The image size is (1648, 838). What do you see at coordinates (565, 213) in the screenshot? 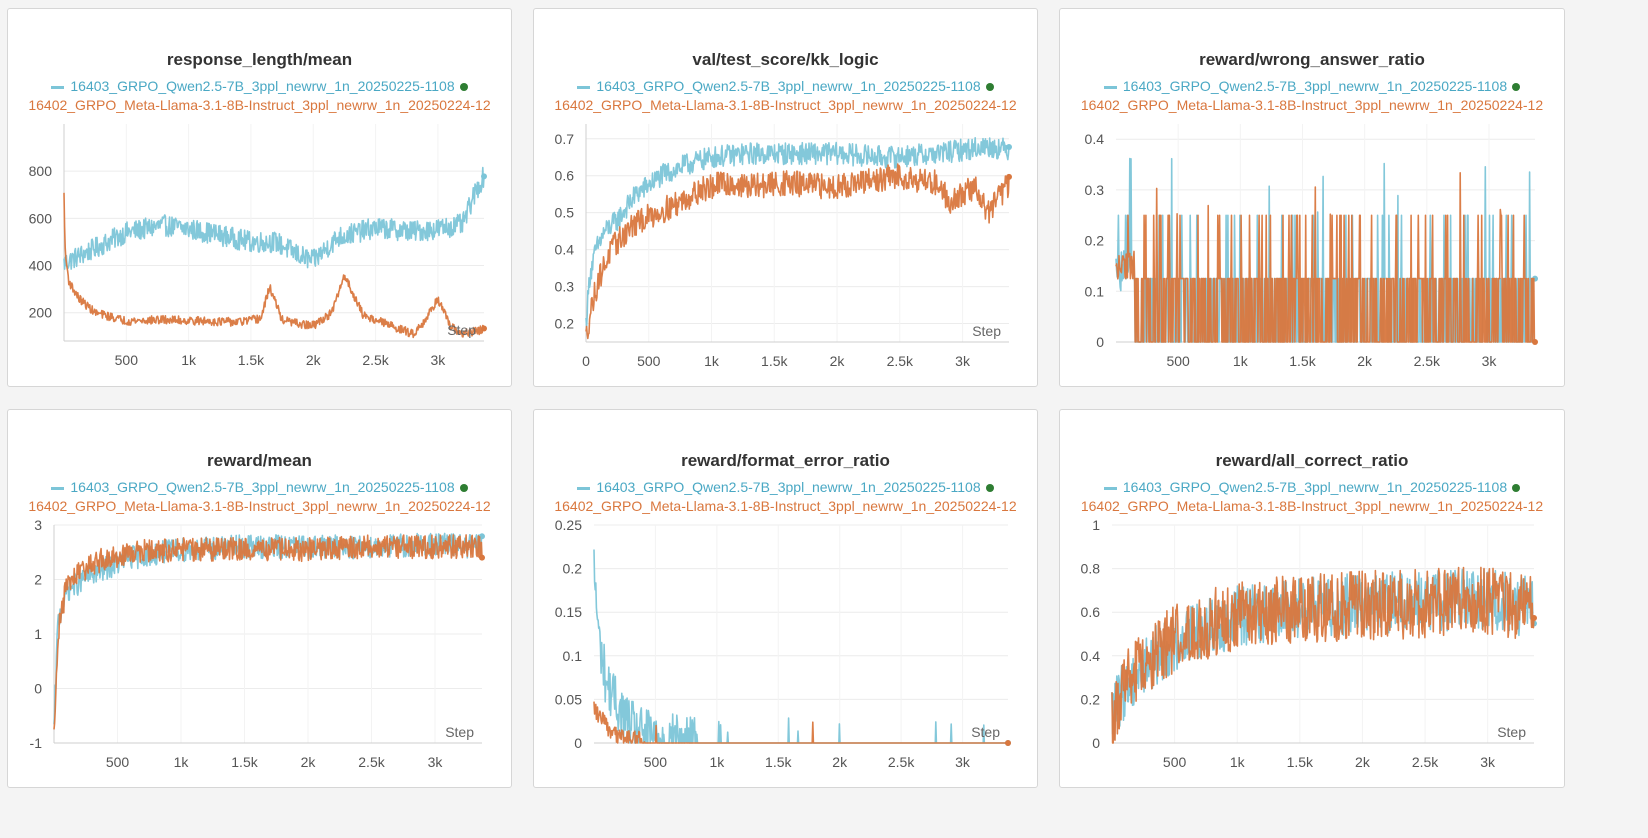
I see `y-tick-label: 0.5` at bounding box center [565, 213].